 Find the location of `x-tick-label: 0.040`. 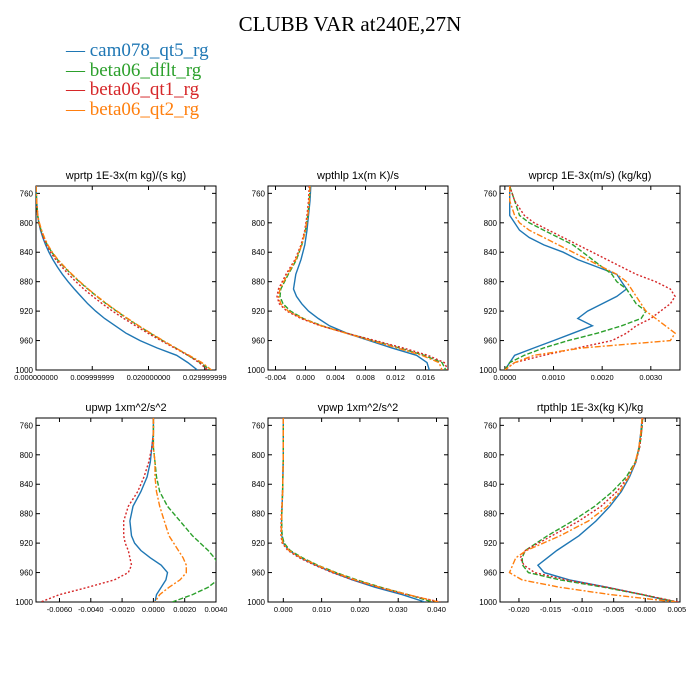

x-tick-label: 0.040 is located at coordinates (436, 609).